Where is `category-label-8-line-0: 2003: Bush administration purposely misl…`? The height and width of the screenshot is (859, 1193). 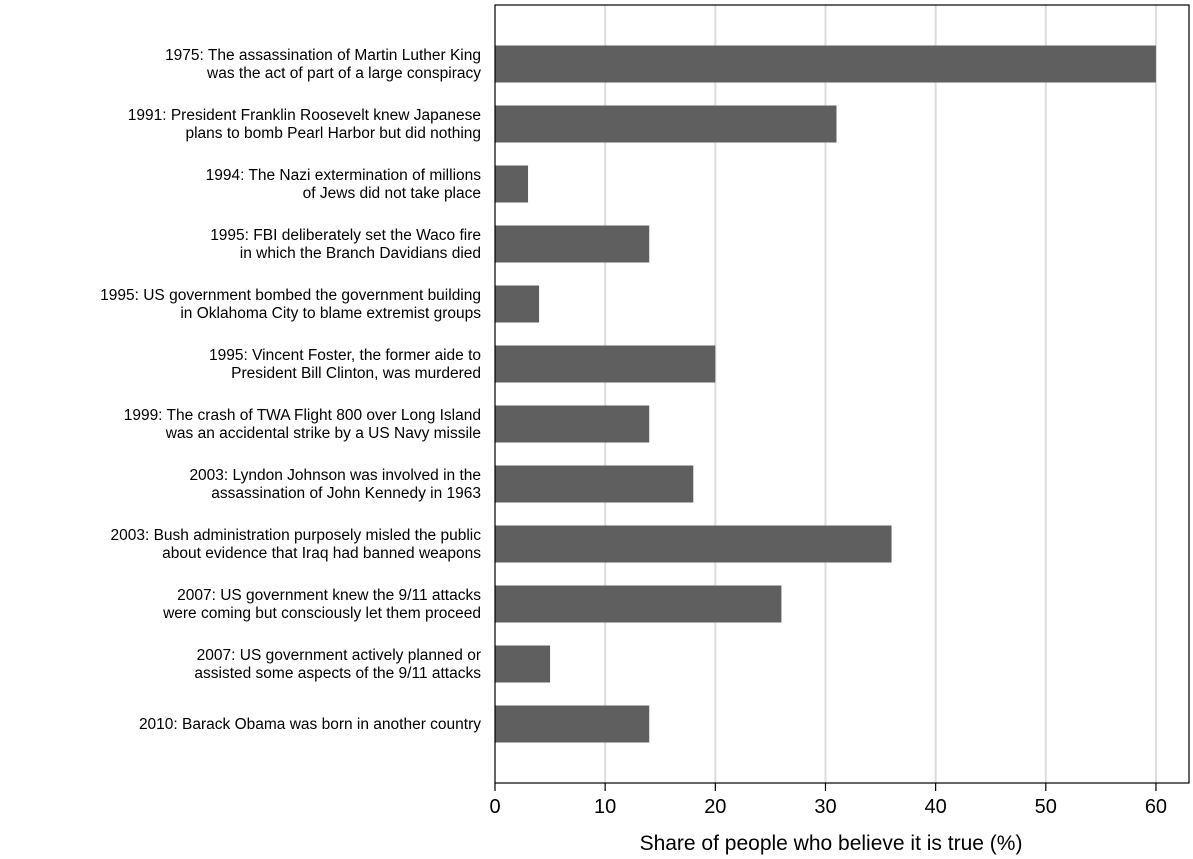 category-label-8-line-0: 2003: Bush administration purposely misl… is located at coordinates (296, 535).